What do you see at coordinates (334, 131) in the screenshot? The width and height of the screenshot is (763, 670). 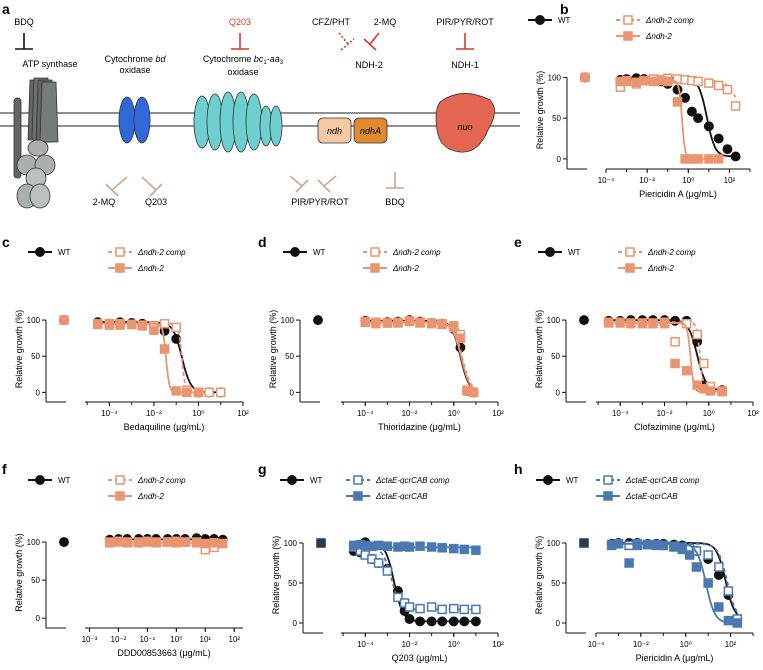 I see `ndh-label: ndh` at bounding box center [334, 131].